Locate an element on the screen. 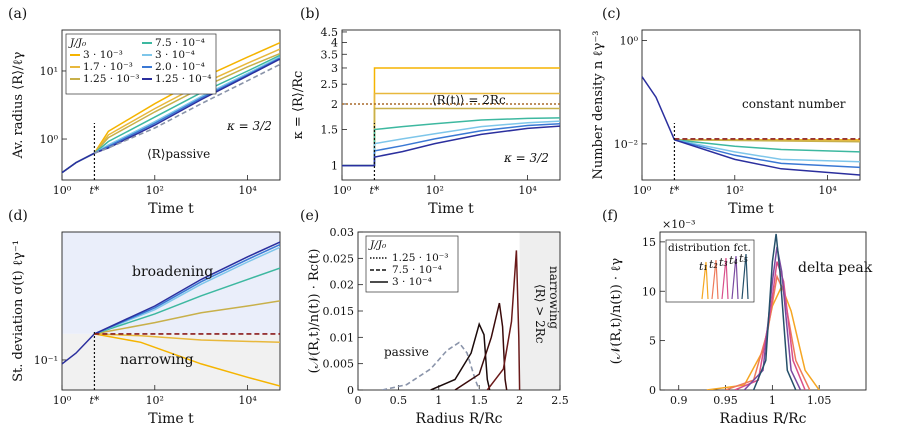 The height and width of the screenshot is (440, 897). inset-label: t₃ is located at coordinates (723, 262).